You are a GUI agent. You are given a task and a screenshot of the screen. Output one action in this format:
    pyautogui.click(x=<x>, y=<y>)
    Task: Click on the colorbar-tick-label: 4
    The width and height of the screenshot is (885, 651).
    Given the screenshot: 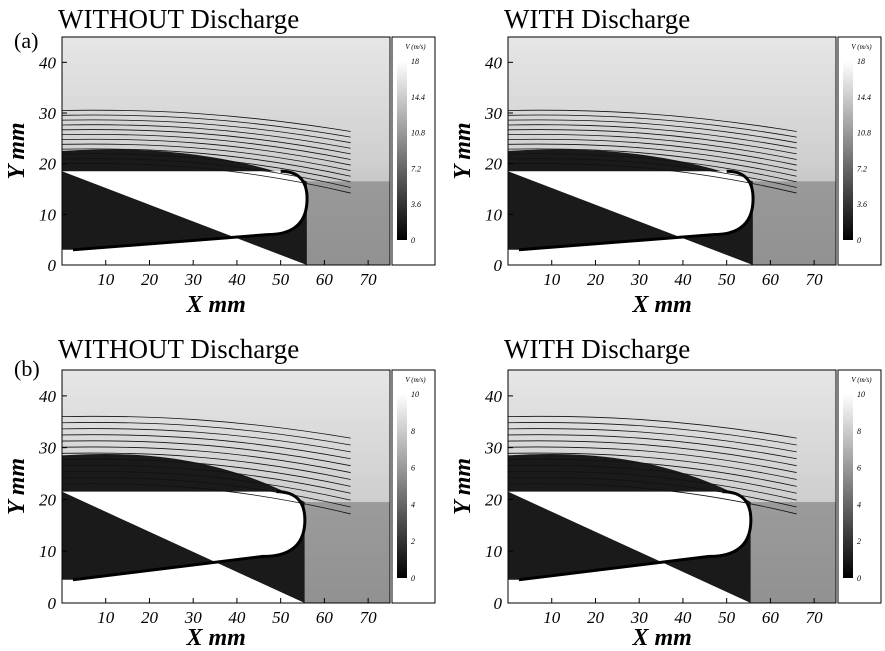 What is the action you would take?
    pyautogui.click(x=413, y=504)
    